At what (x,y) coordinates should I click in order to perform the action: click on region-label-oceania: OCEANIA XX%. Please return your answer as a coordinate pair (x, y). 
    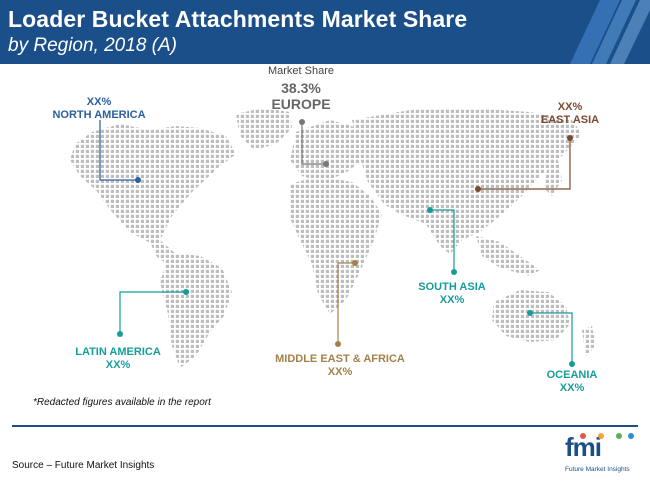
    Looking at the image, I should click on (572, 382).